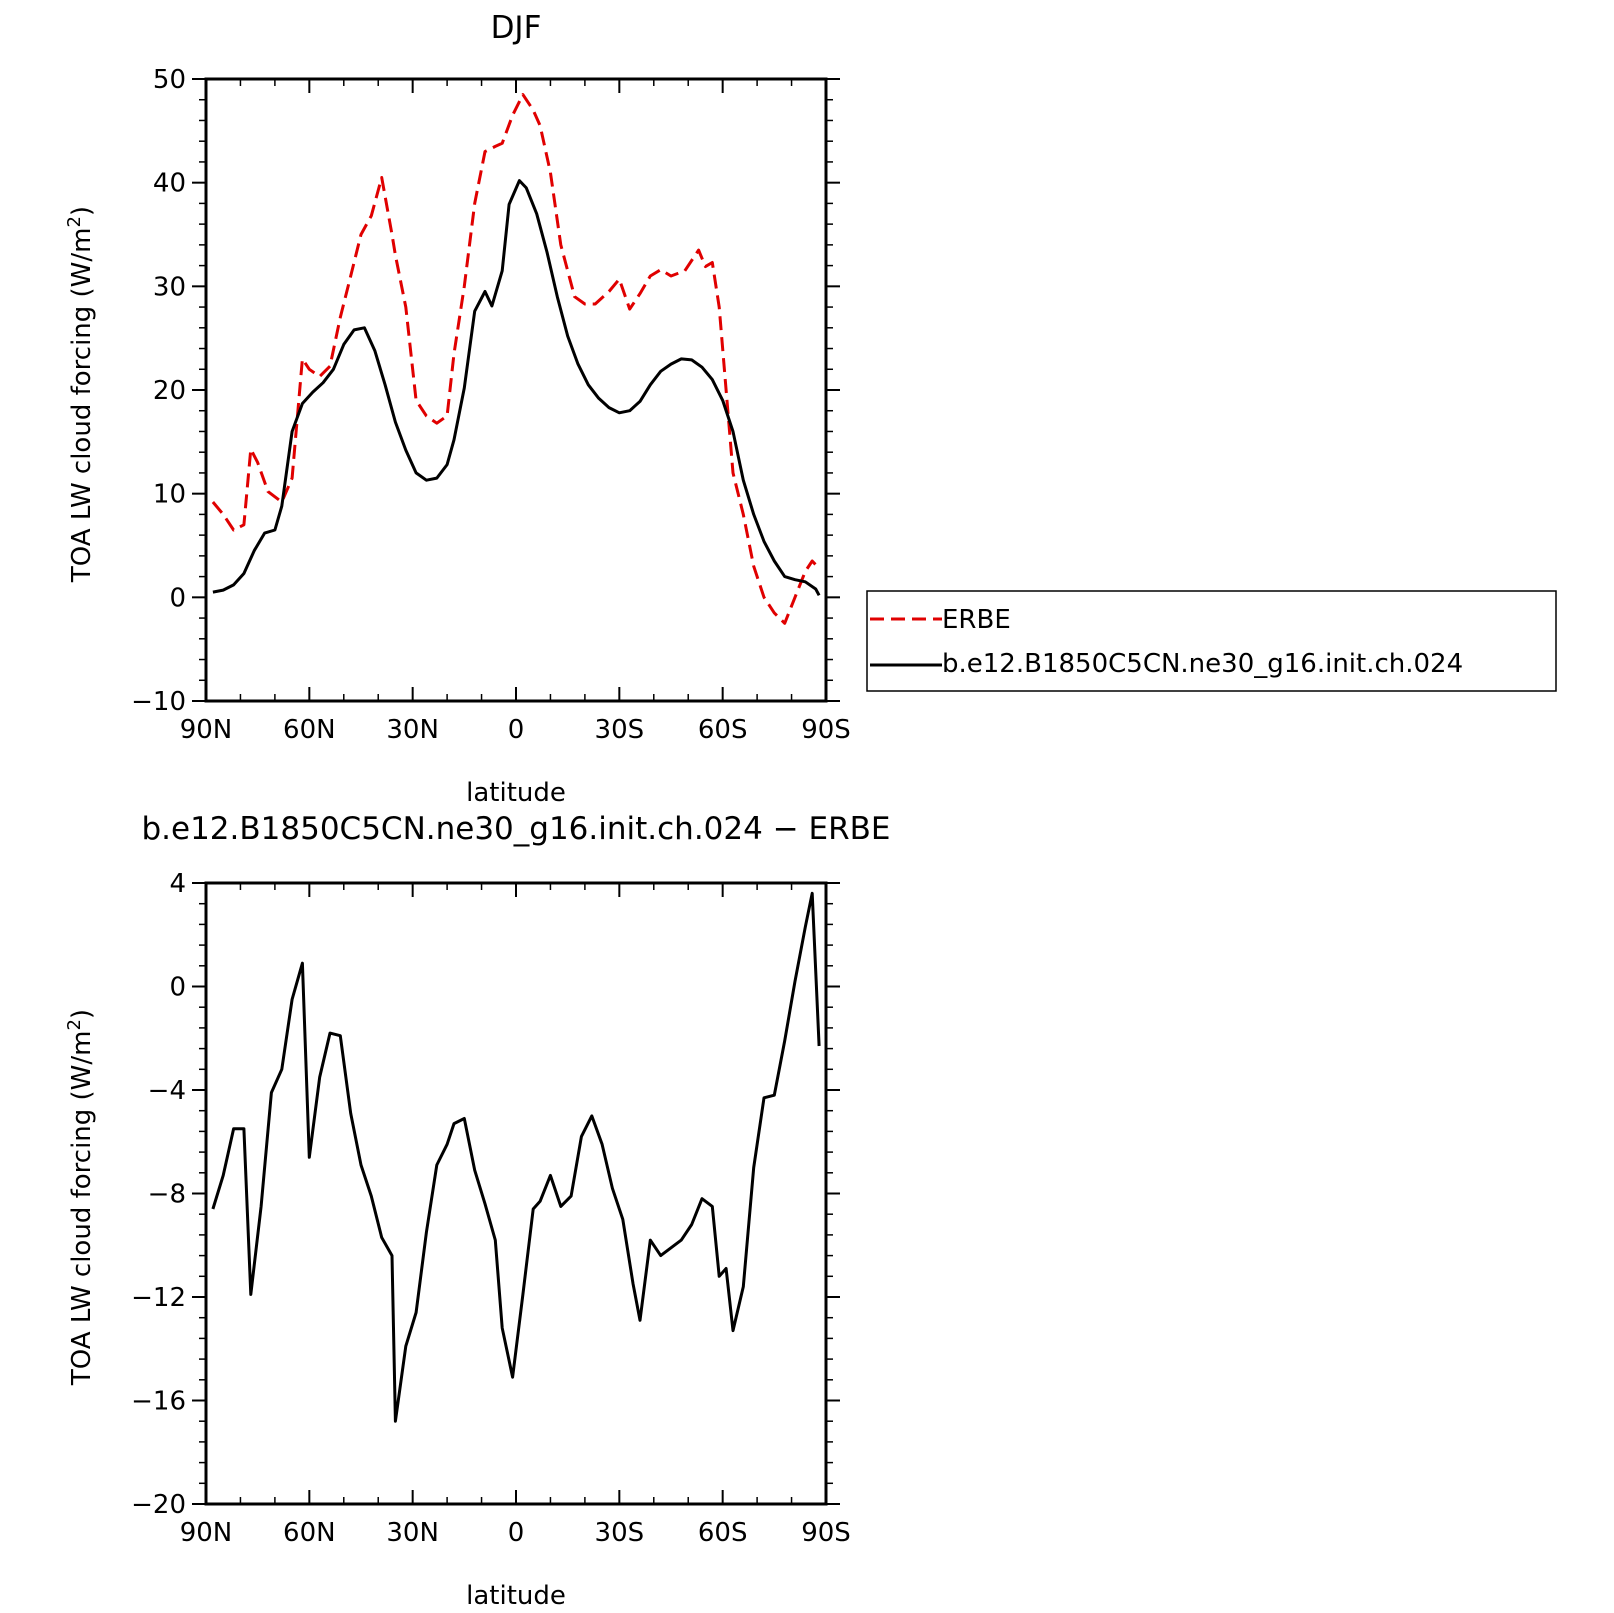  Describe the element at coordinates (169, 495) in the screenshot. I see `top-panel-y-tick-label: 10` at that location.